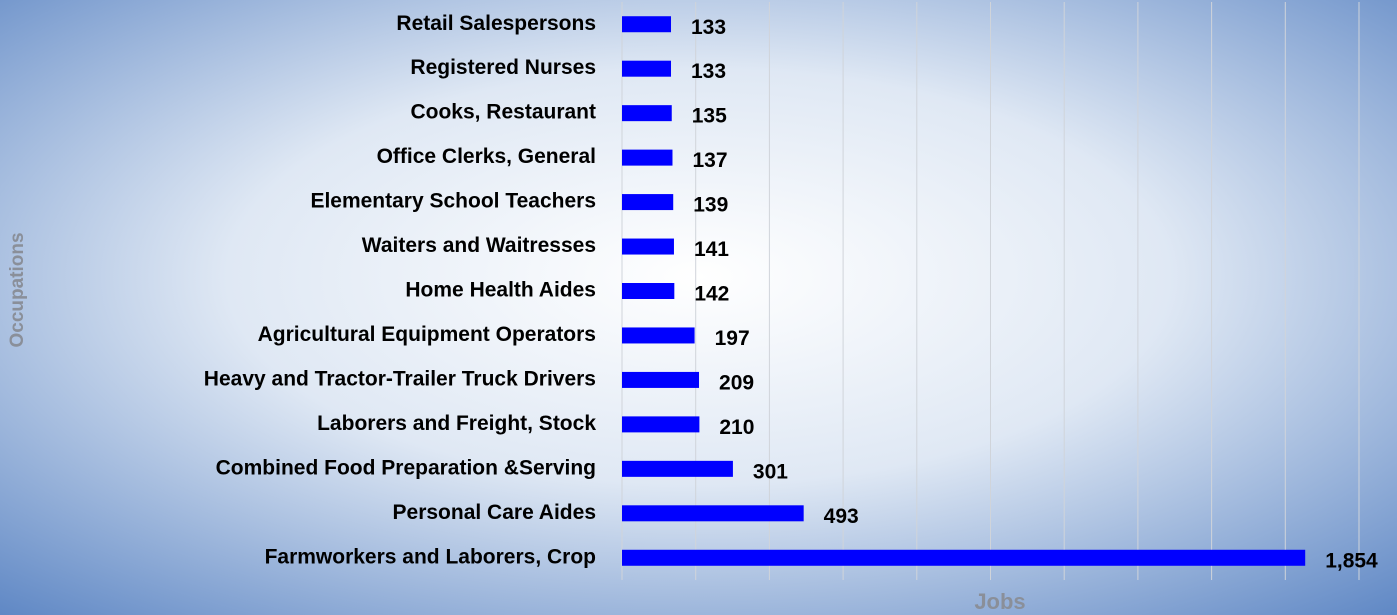 Image resolution: width=1397 pixels, height=615 pixels. What do you see at coordinates (999, 601) in the screenshot?
I see `x-axis-title: Jobs` at bounding box center [999, 601].